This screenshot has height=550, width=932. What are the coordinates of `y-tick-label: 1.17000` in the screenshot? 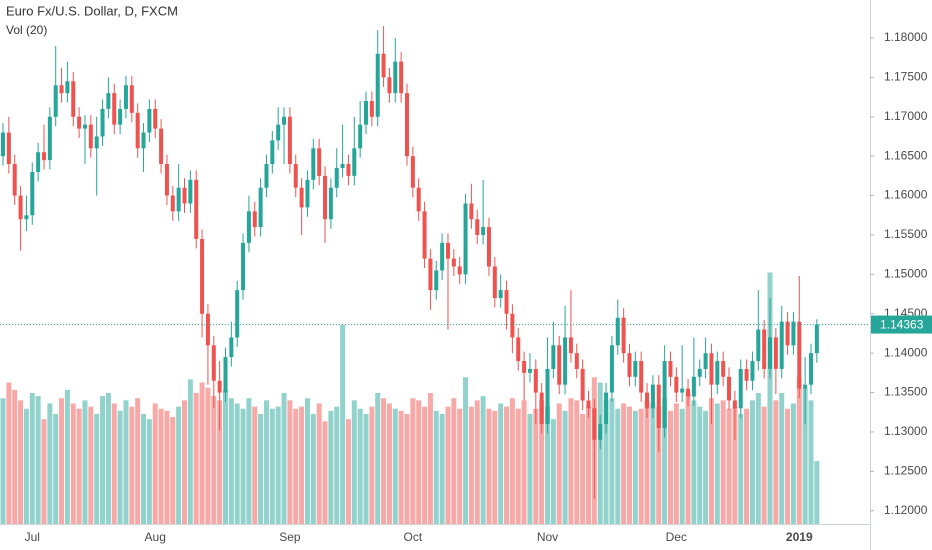 It's located at (906, 116).